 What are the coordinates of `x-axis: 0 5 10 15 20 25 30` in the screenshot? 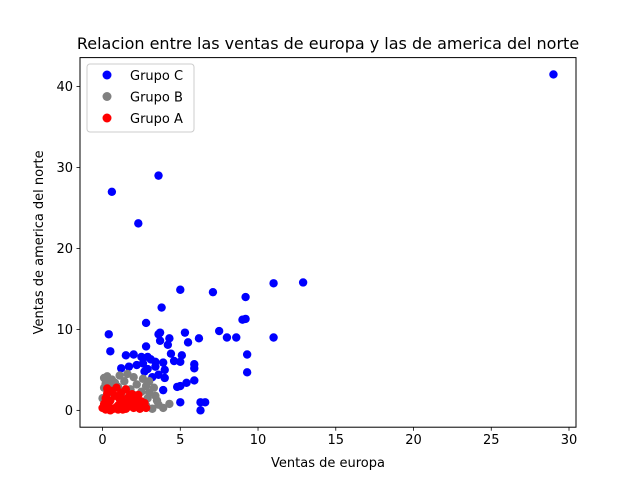 It's located at (337, 437).